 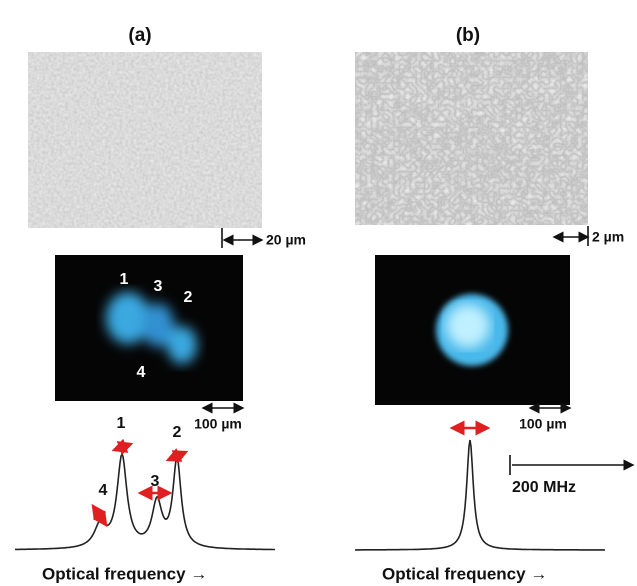 What do you see at coordinates (158, 286) in the screenshot?
I see `spot-label: 3` at bounding box center [158, 286].